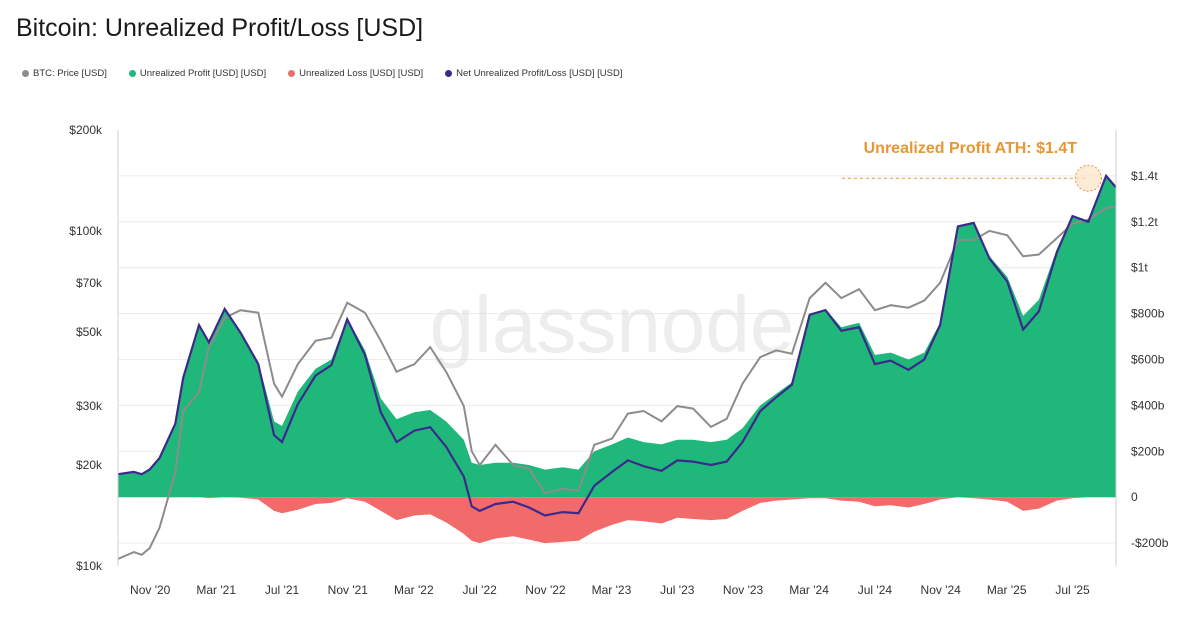 This screenshot has width=1200, height=623. What do you see at coordinates (941, 590) in the screenshot?
I see `x-tick-label: Nov '24` at bounding box center [941, 590].